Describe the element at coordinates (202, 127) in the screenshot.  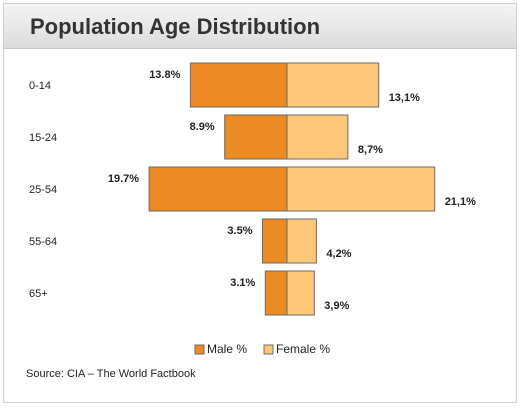
I see `male-data-label: 8.9%` at that location.